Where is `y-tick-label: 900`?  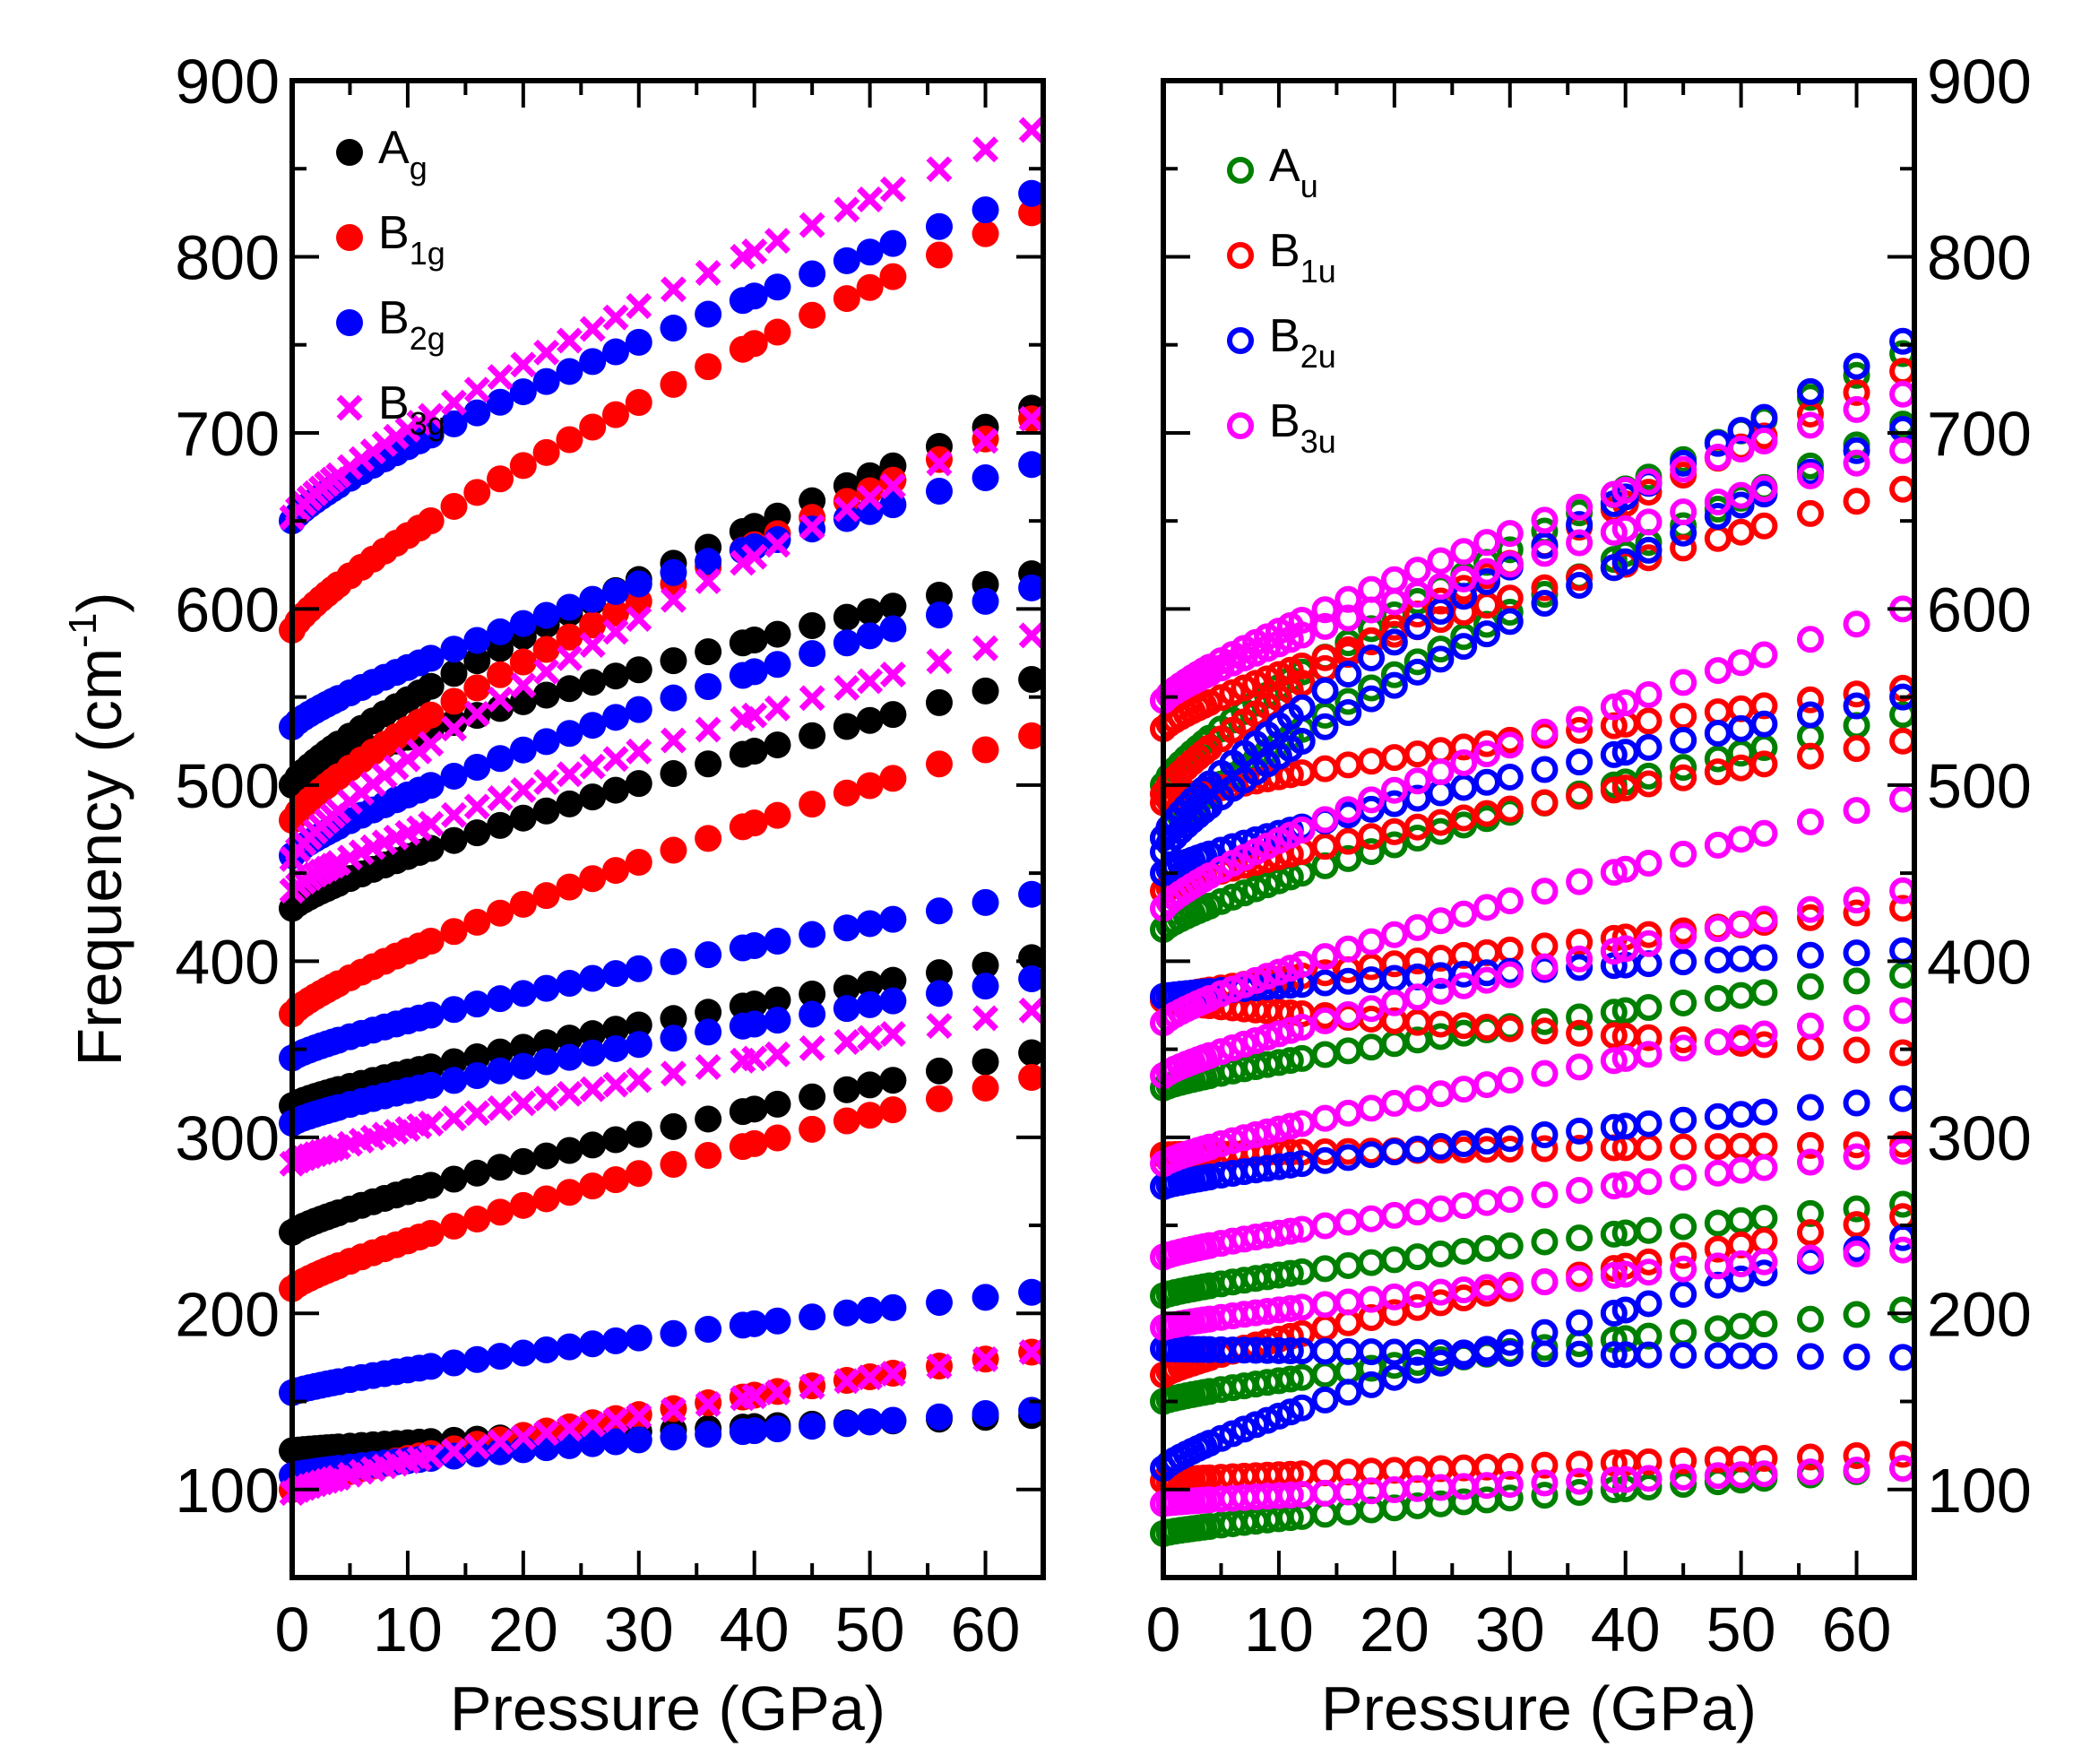
y-tick-label: 900 is located at coordinates (1980, 82).